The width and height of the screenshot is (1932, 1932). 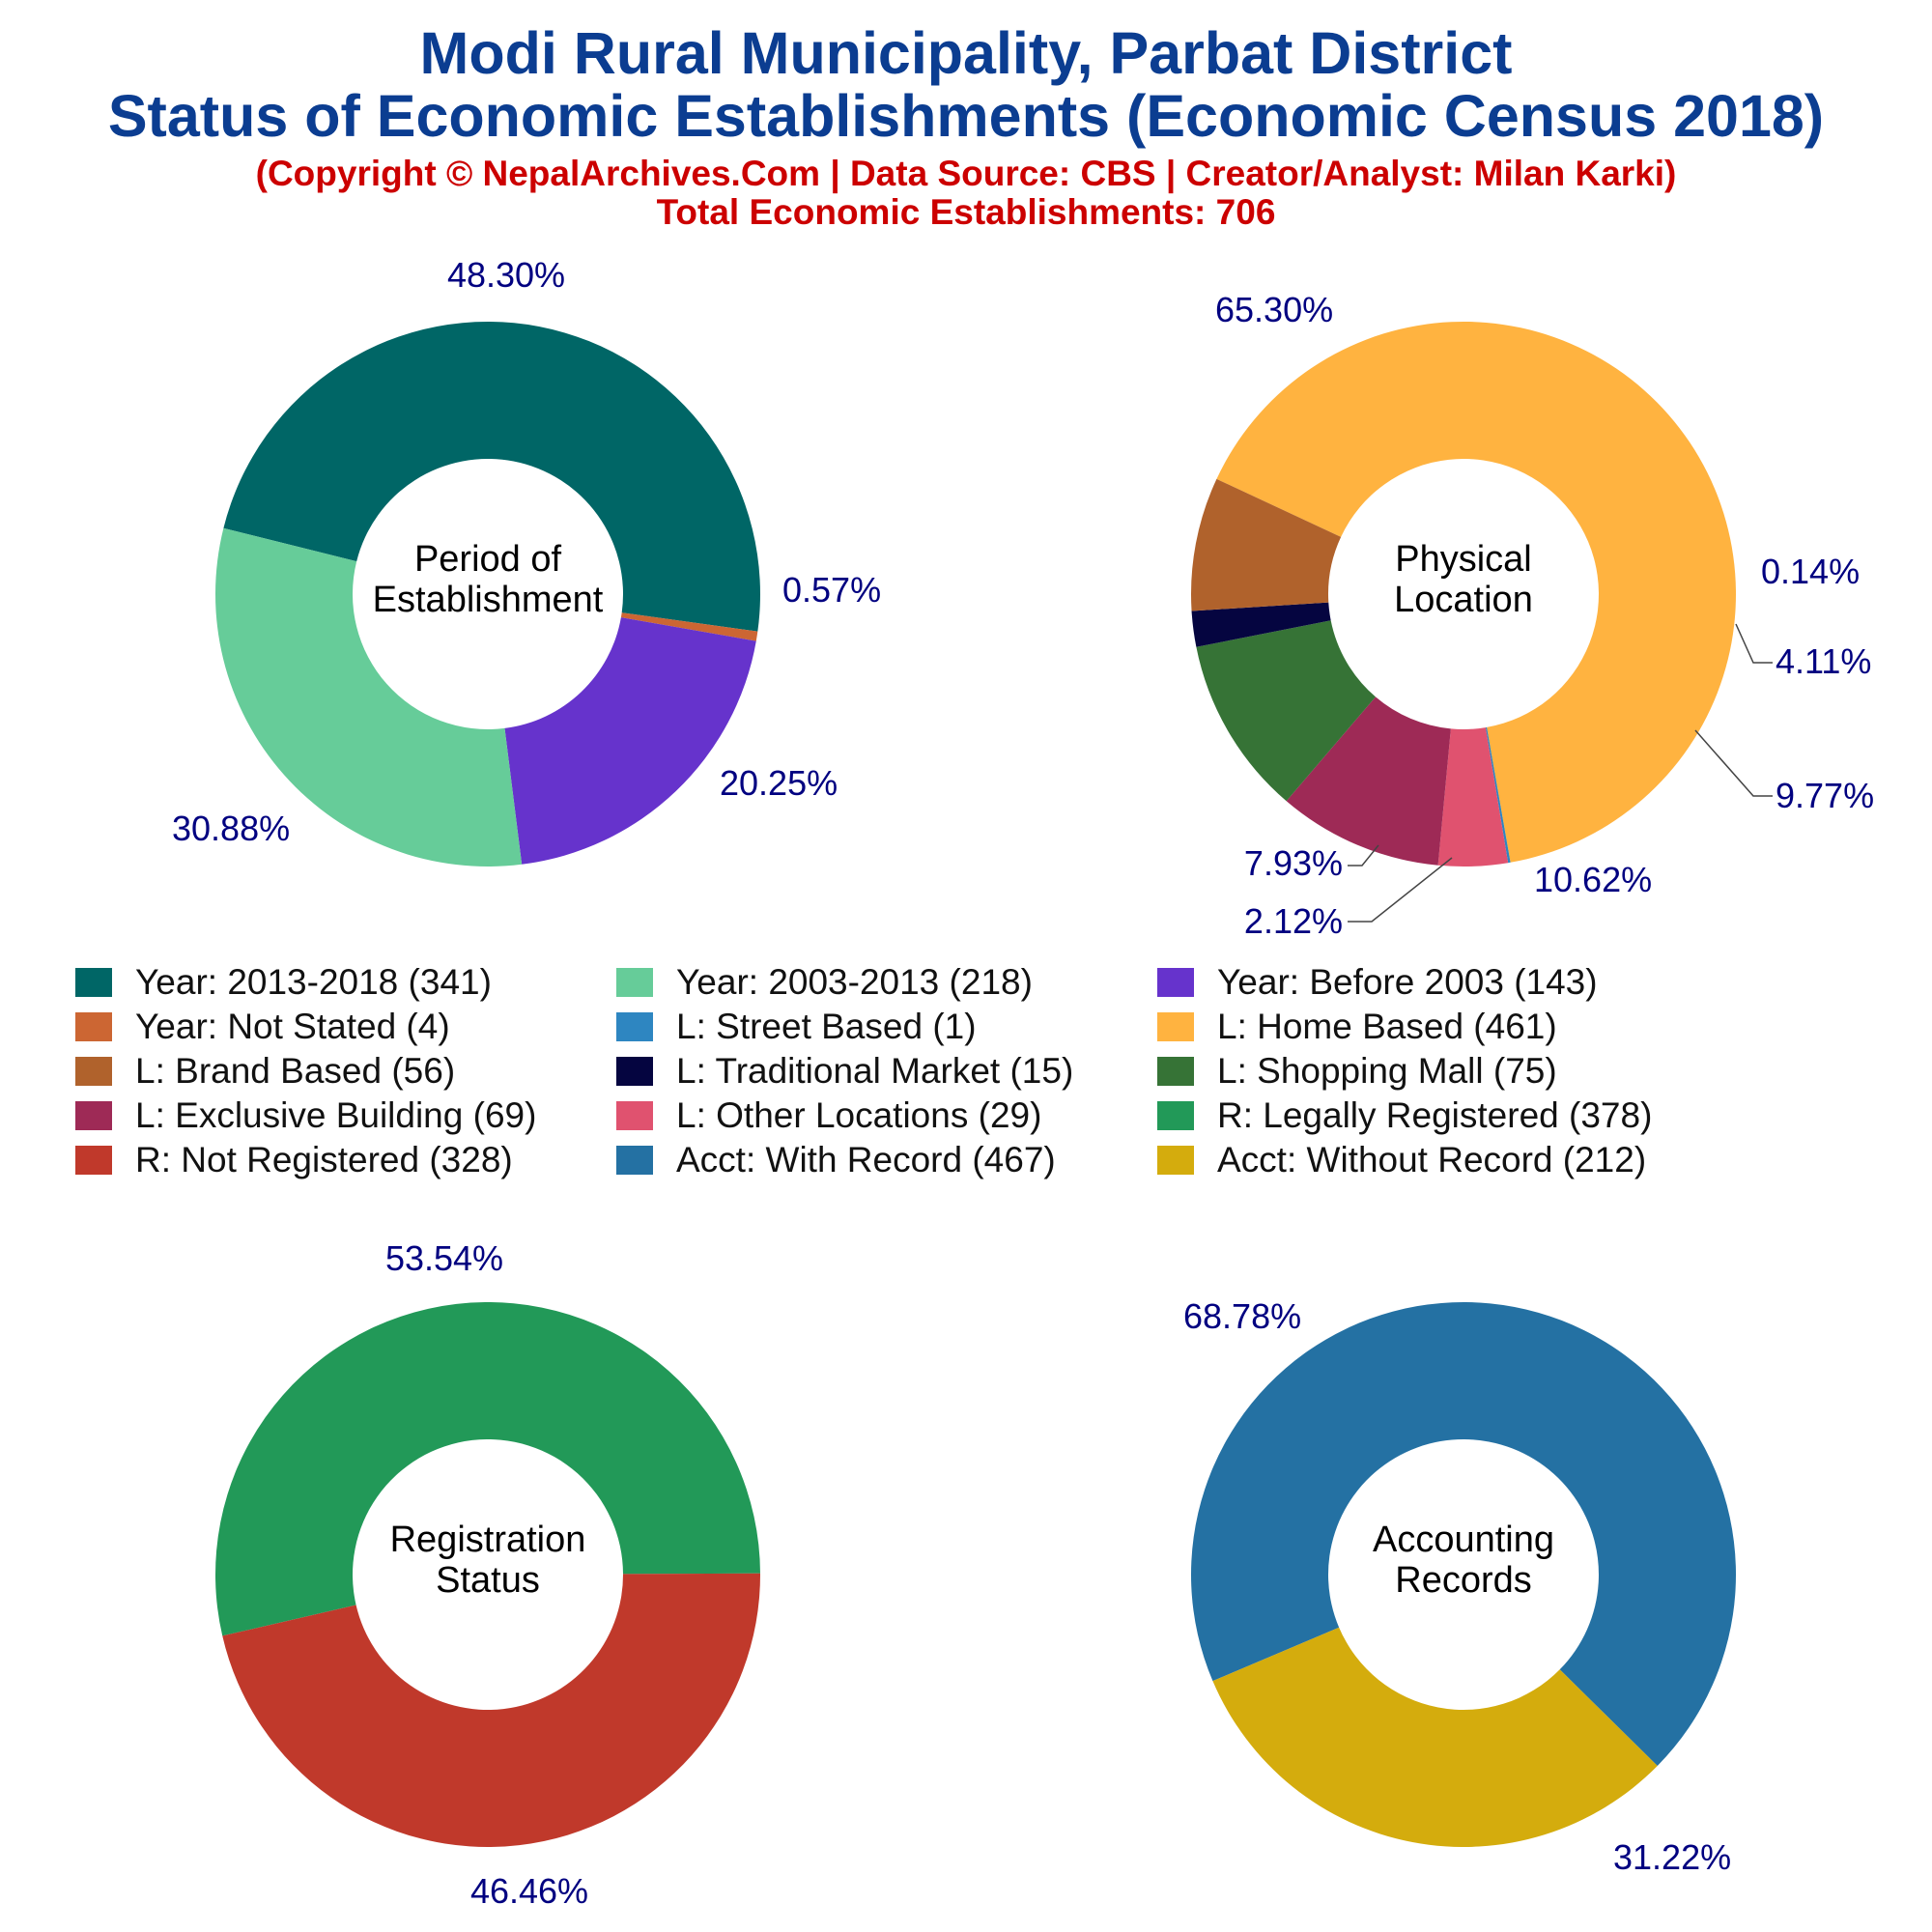 What do you see at coordinates (295, 1071) in the screenshot?
I see `legend-label: L: Brand Based (56)` at bounding box center [295, 1071].